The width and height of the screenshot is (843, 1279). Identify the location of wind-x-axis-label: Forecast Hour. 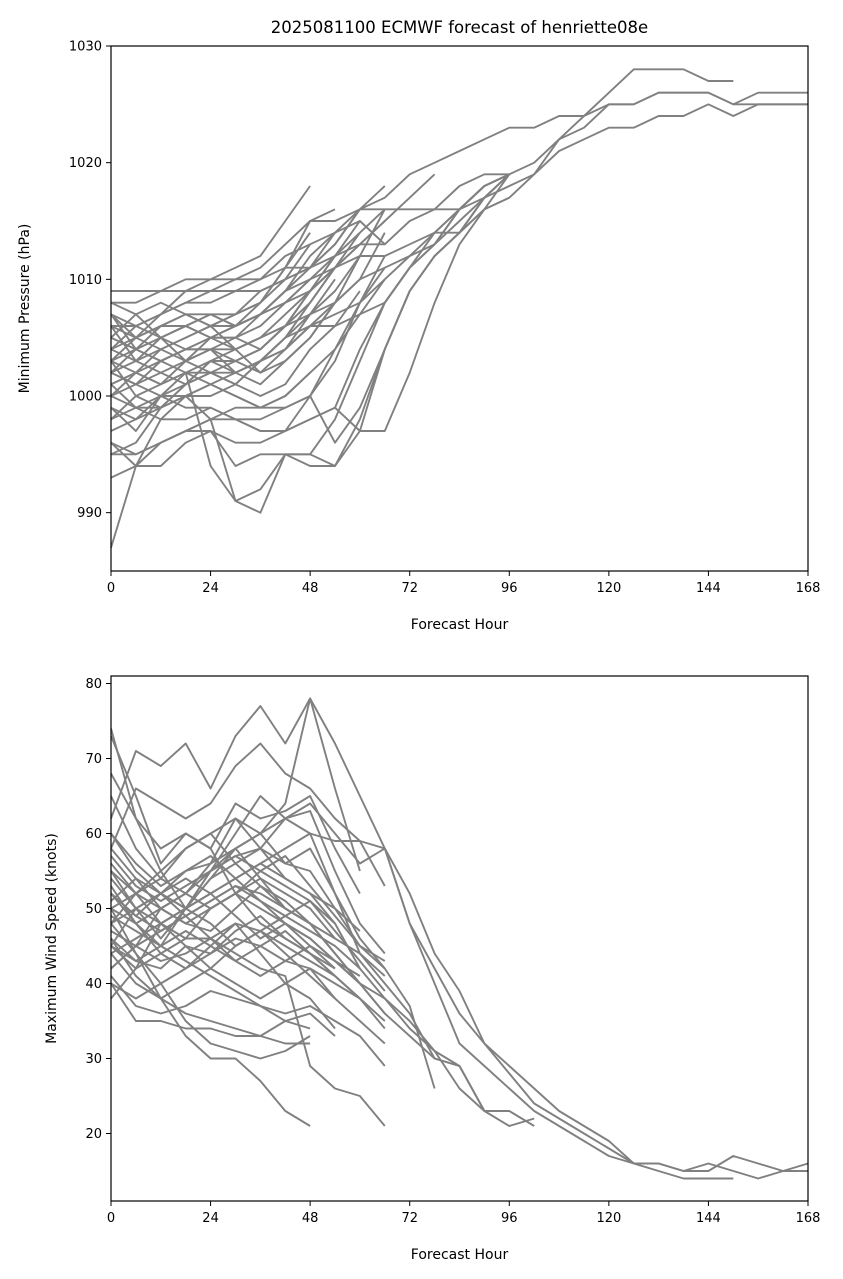
(460, 1255).